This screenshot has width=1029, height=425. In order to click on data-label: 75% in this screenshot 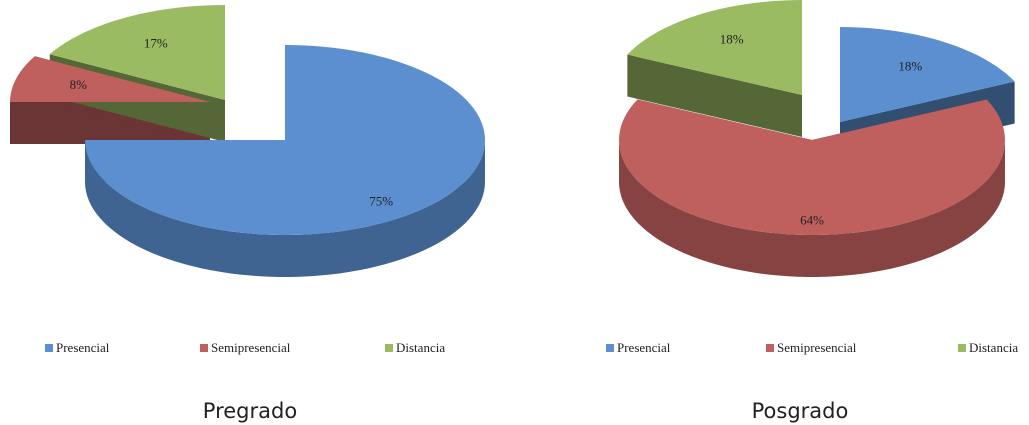, I will do `click(381, 200)`.